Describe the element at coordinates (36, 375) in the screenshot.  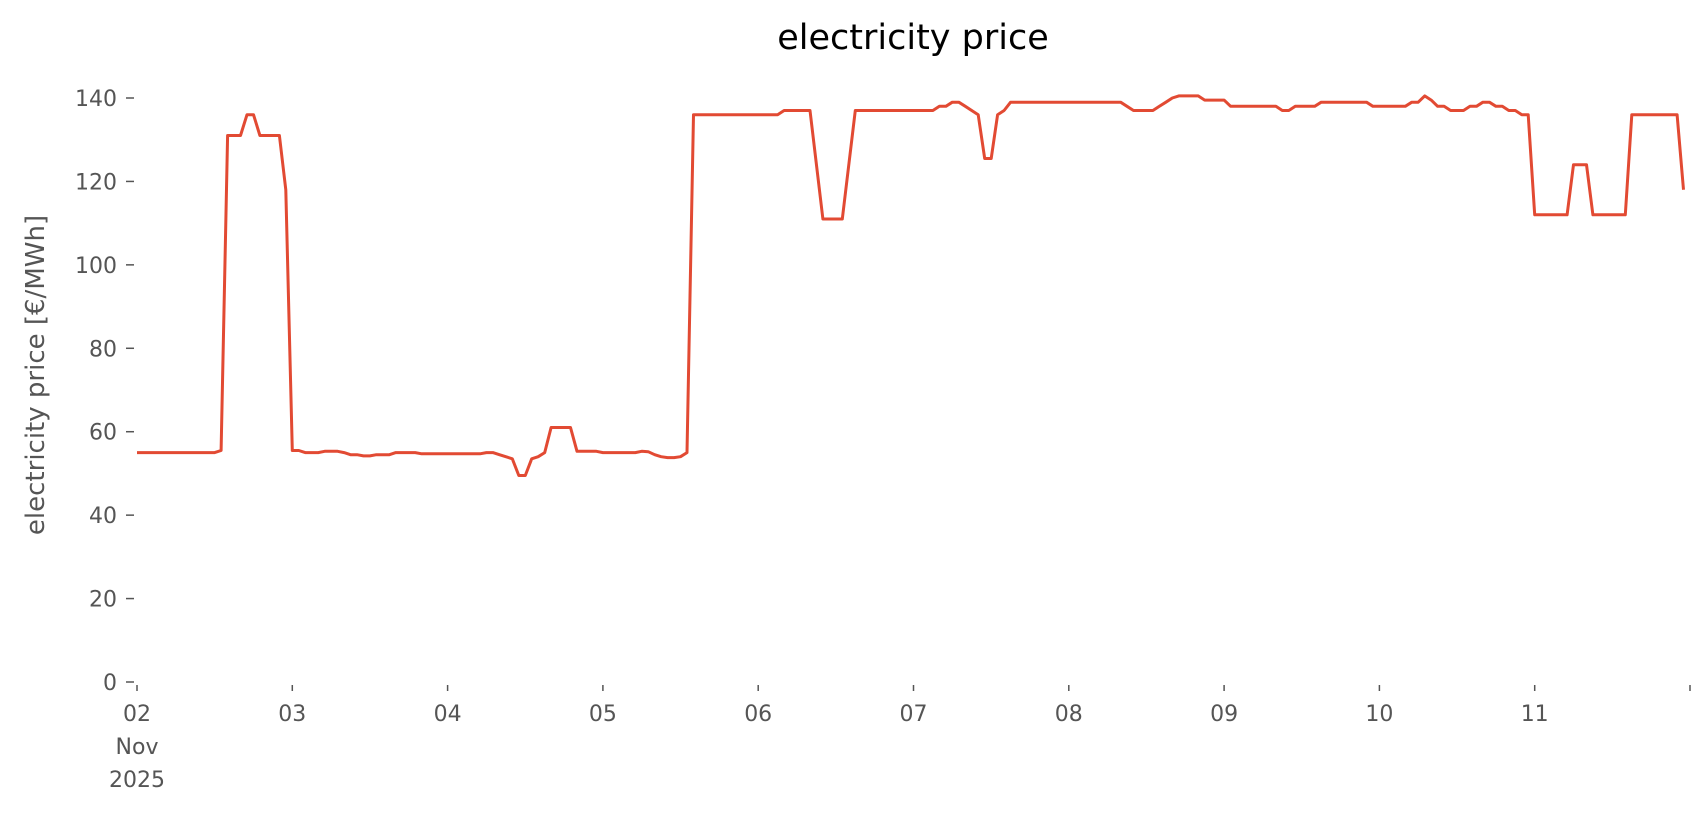
I see `y-axis-label: electricity price [€/MWh]` at that location.